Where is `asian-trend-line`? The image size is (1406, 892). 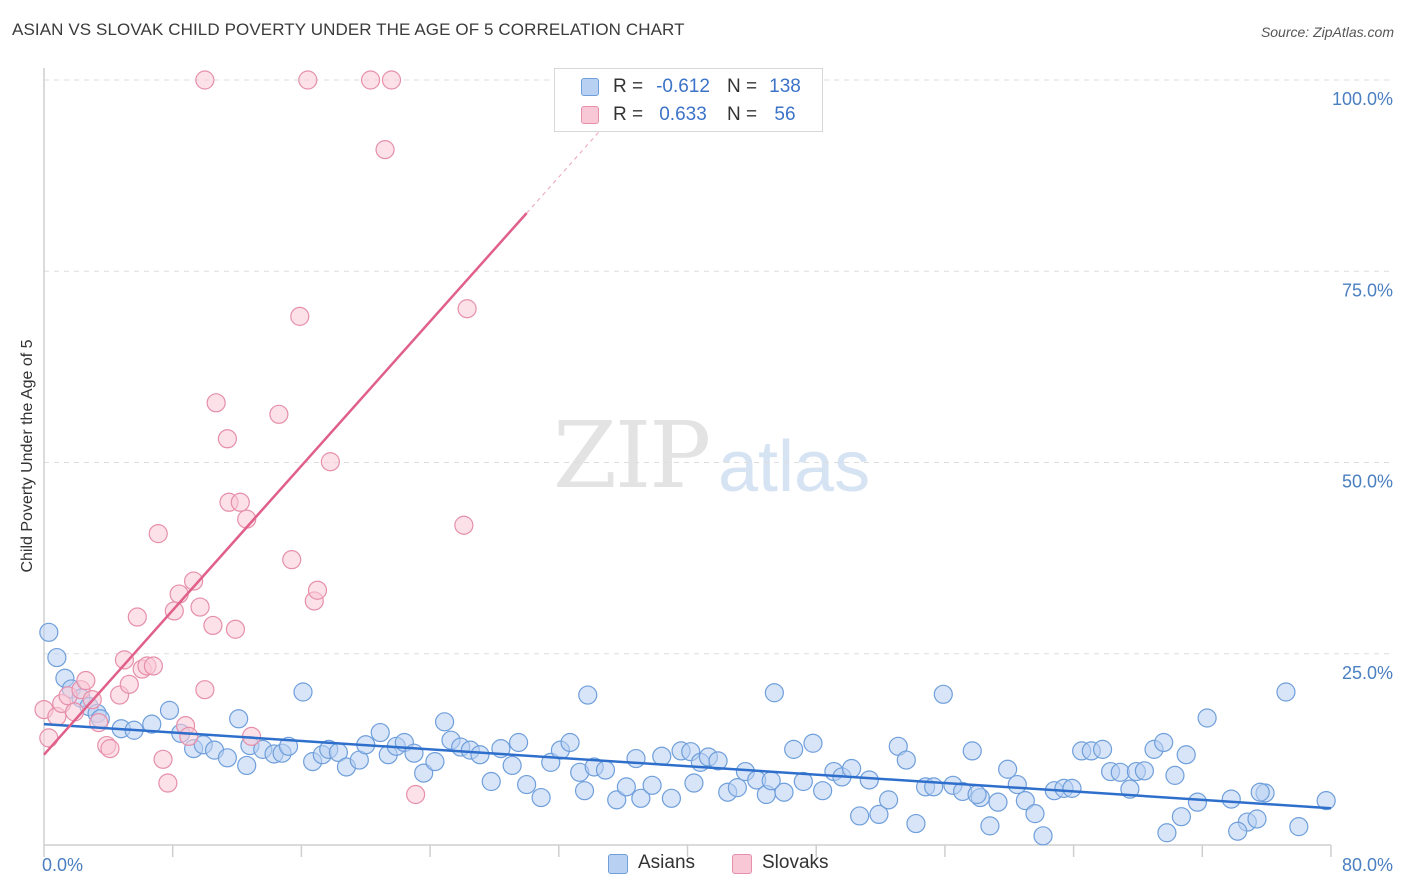 asian-trend-line is located at coordinates (687, 766).